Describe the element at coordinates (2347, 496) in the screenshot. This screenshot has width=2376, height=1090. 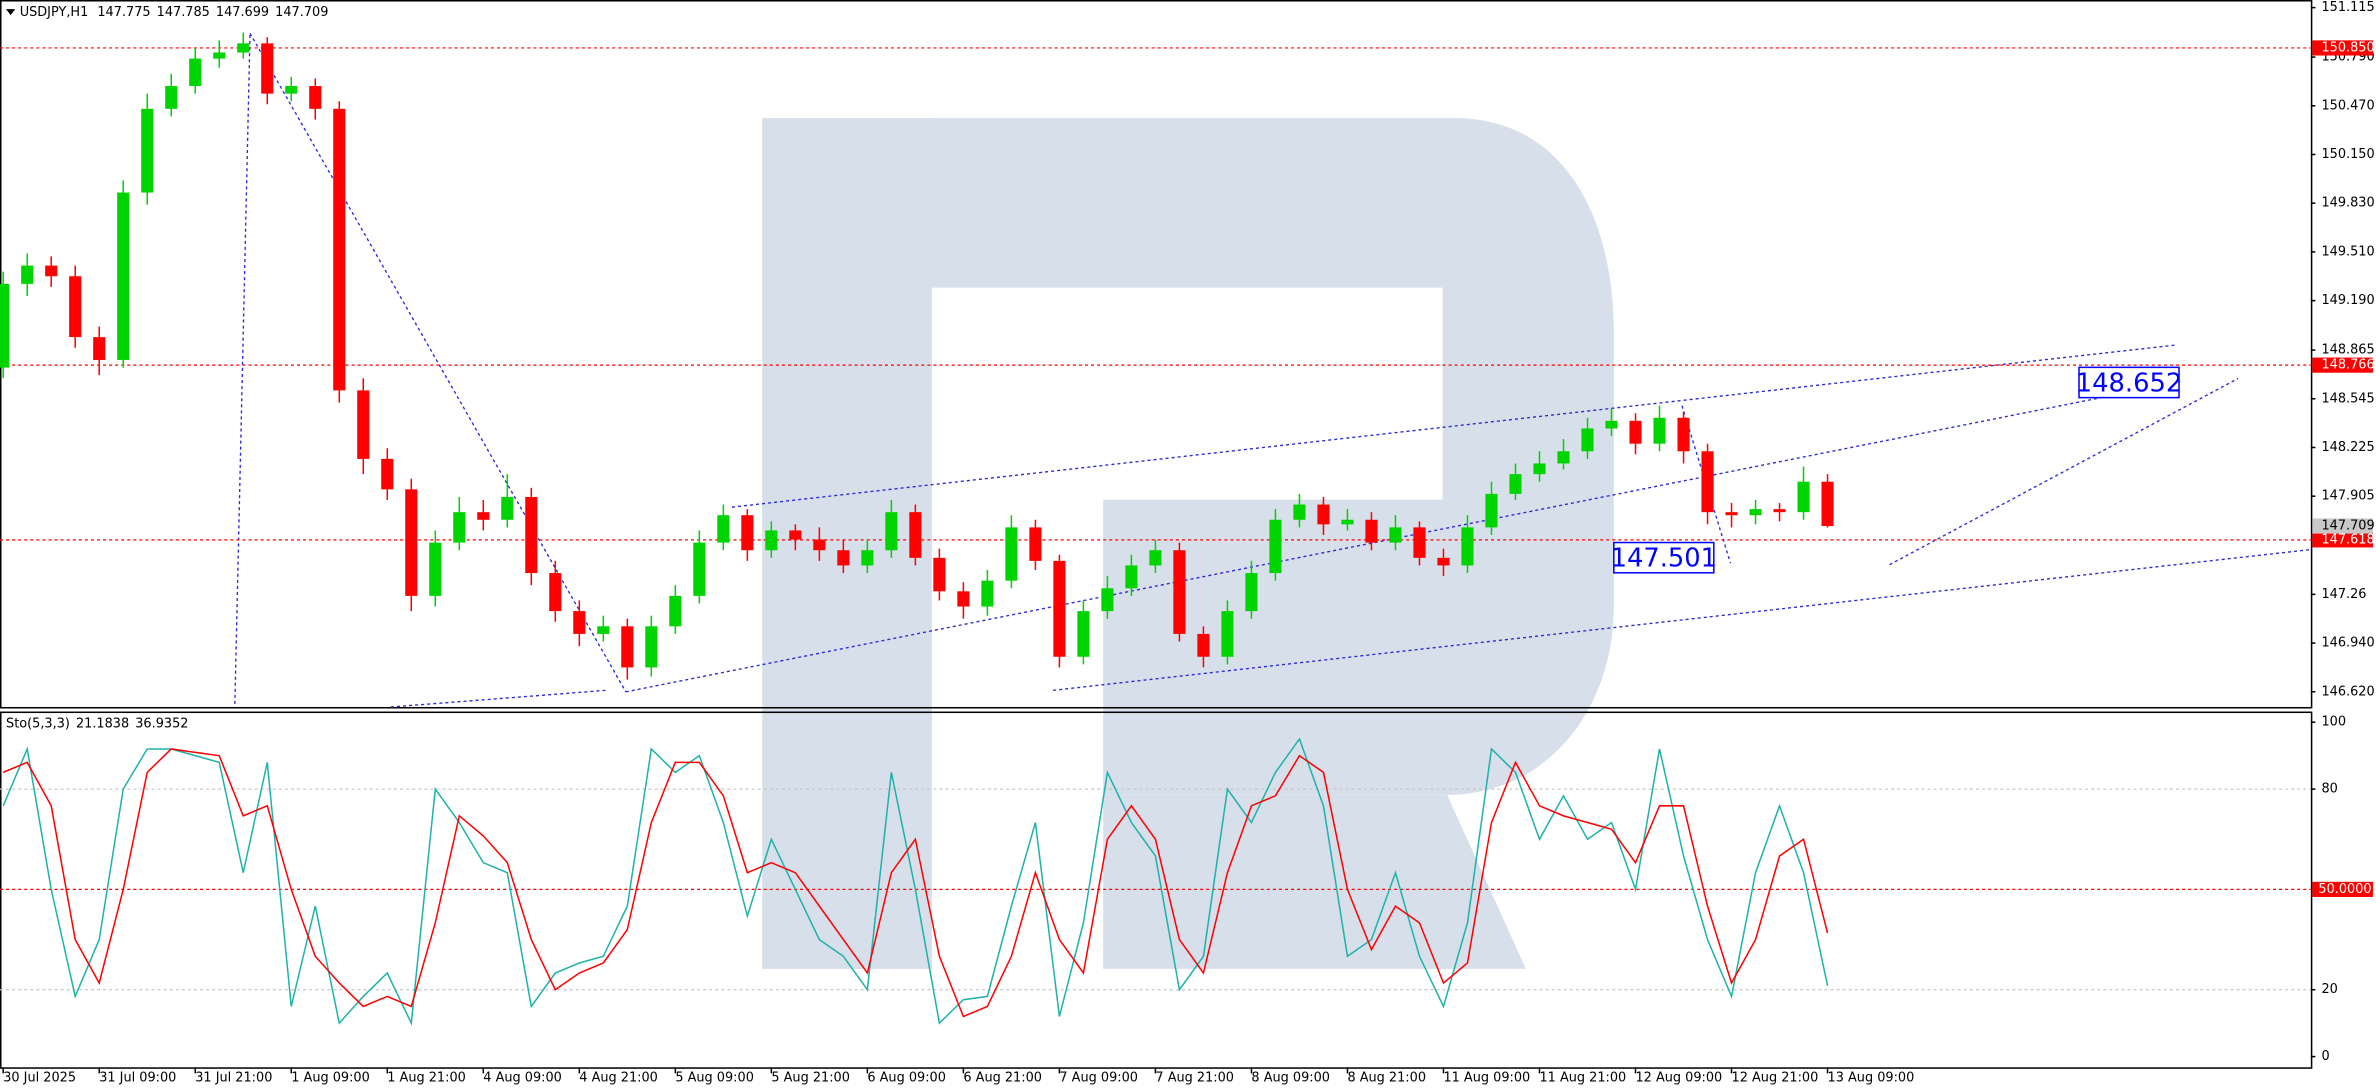
I see `y-tick-label: 147.905` at that location.